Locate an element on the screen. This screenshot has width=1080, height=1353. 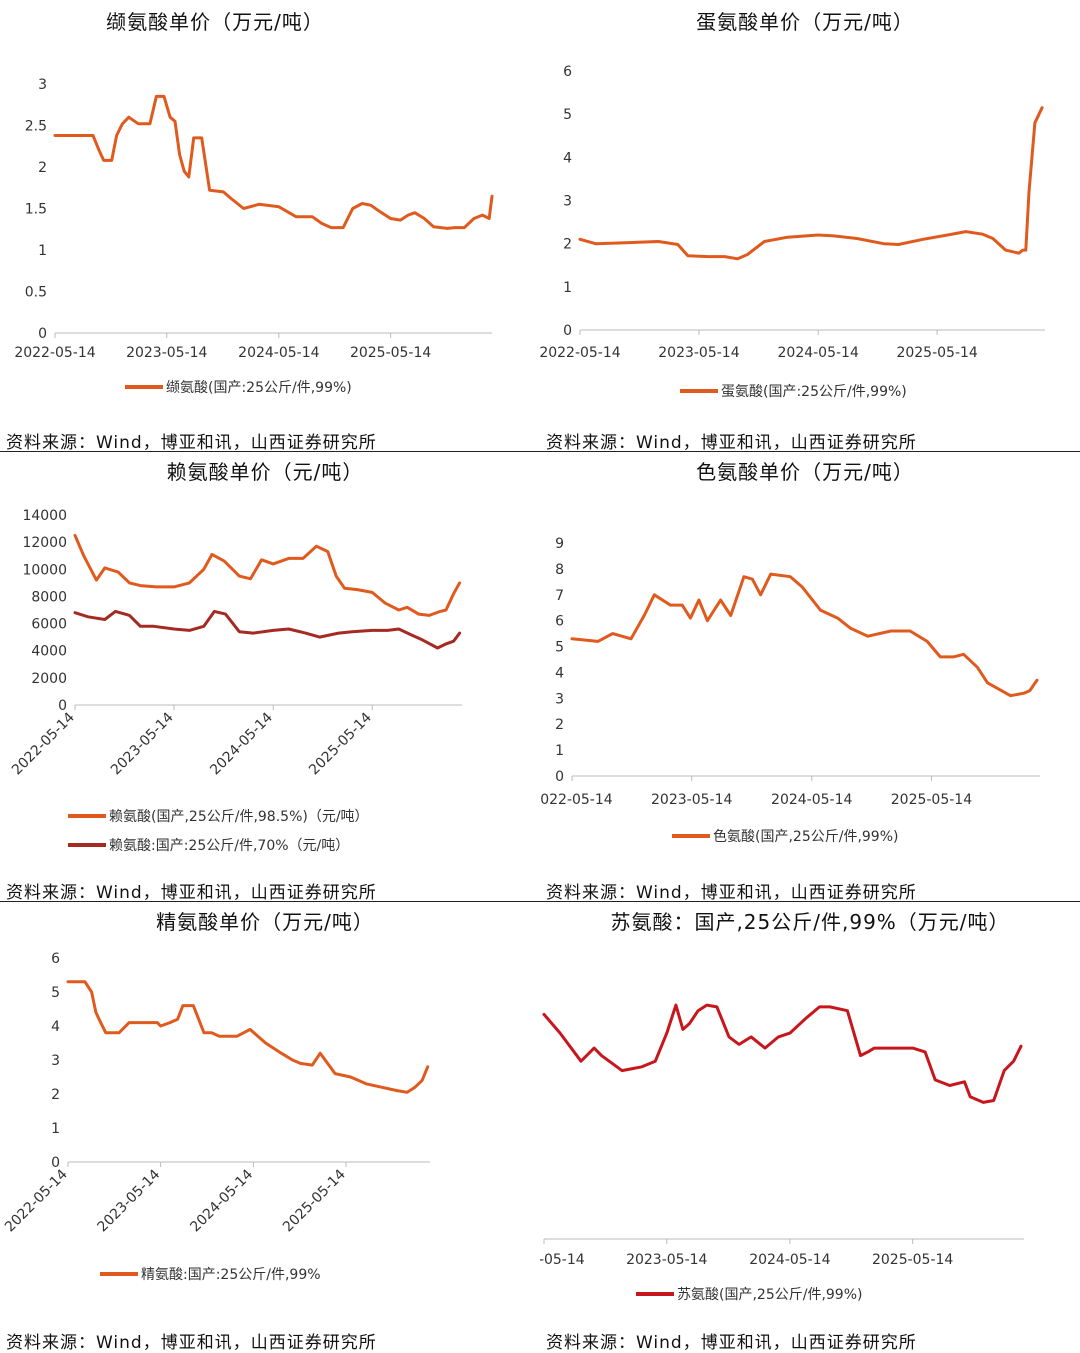
legend: 赖氨酸(国产,25公斤/件,98.5%)（元/吨） is located at coordinates (218, 816).